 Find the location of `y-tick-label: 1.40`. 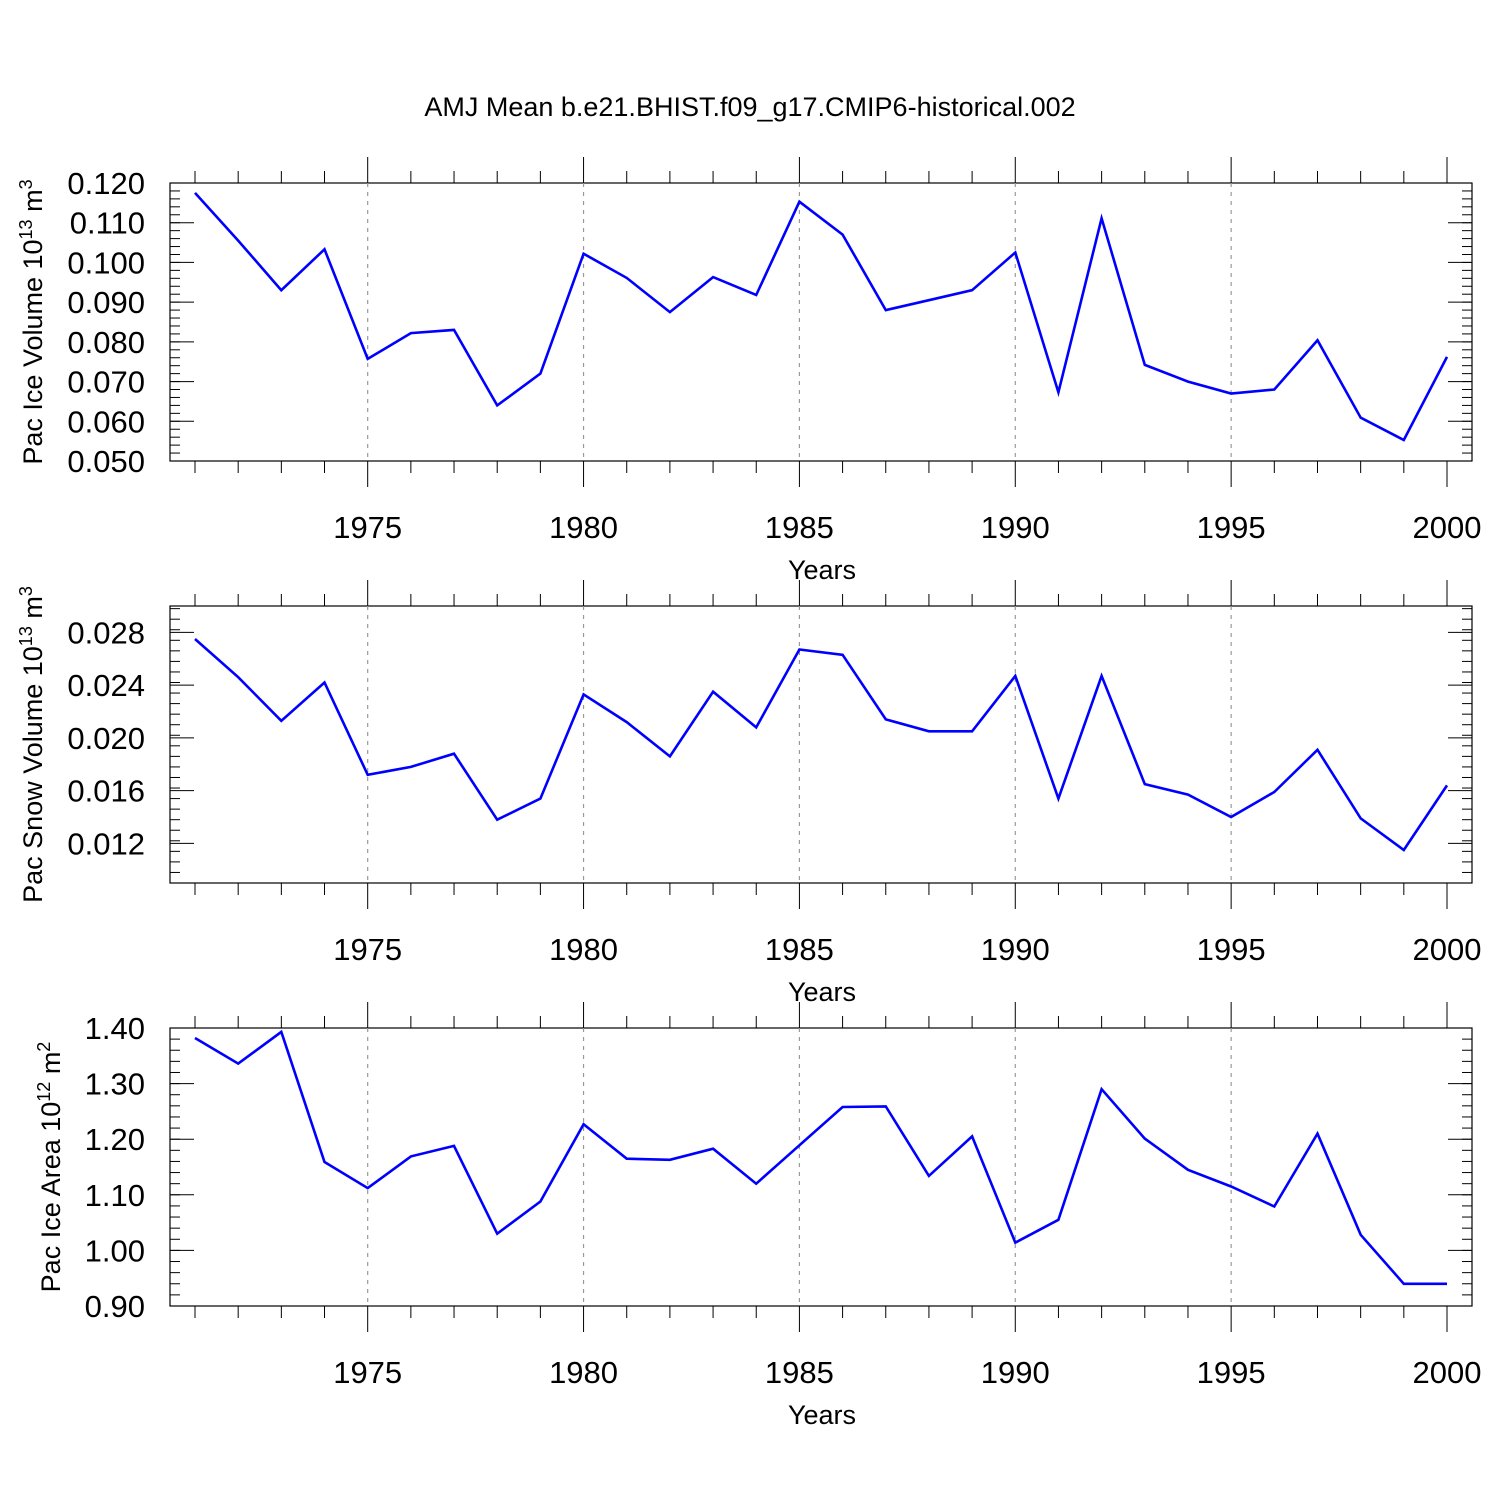

y-tick-label: 1.40 is located at coordinates (115, 1028).